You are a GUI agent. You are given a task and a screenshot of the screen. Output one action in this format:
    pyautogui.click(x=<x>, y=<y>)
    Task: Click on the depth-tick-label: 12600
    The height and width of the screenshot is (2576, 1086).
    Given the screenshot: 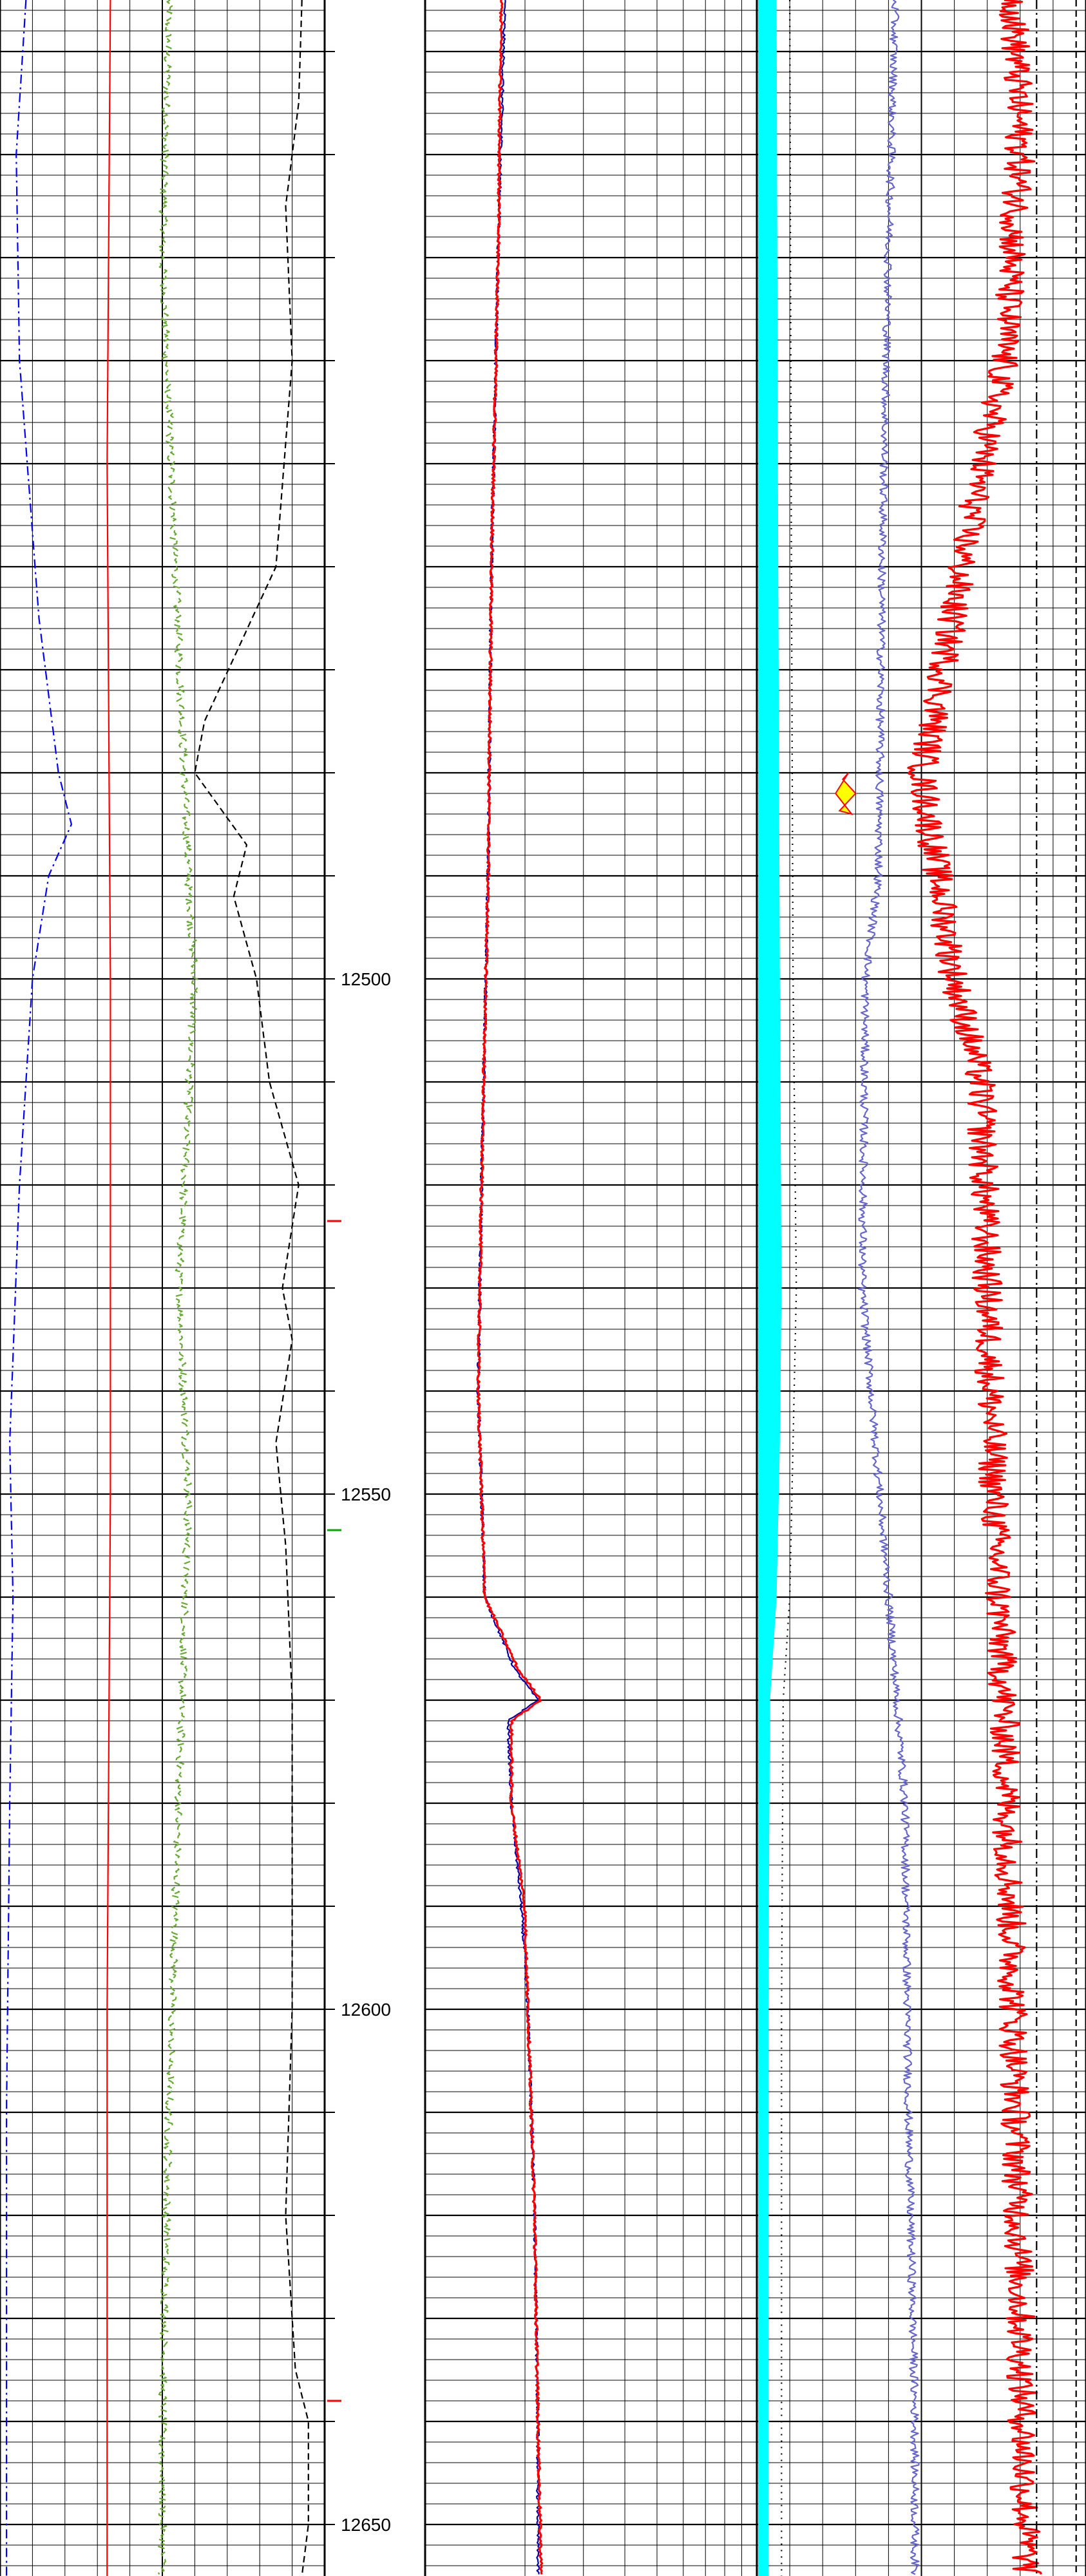 What is the action you would take?
    pyautogui.click(x=366, y=2010)
    